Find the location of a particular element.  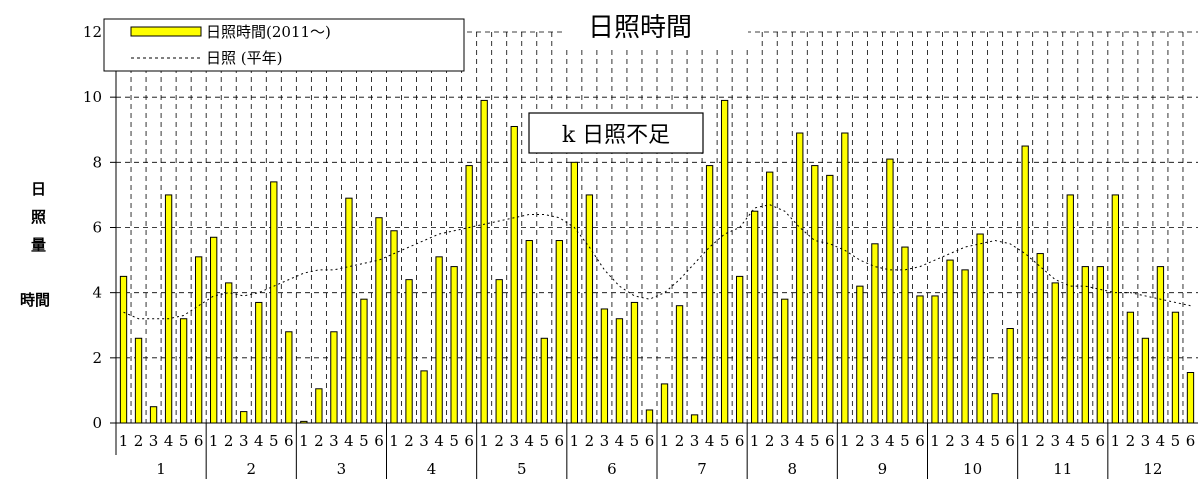

month-label: 8 is located at coordinates (792, 469).